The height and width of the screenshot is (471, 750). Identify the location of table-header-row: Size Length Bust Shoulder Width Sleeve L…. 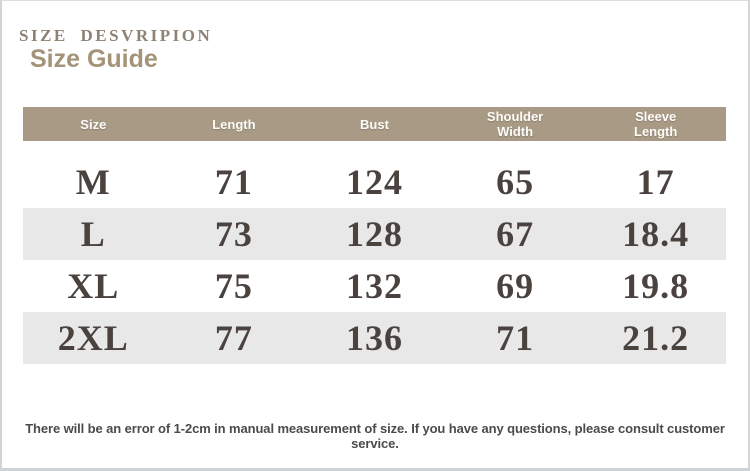
(374, 124).